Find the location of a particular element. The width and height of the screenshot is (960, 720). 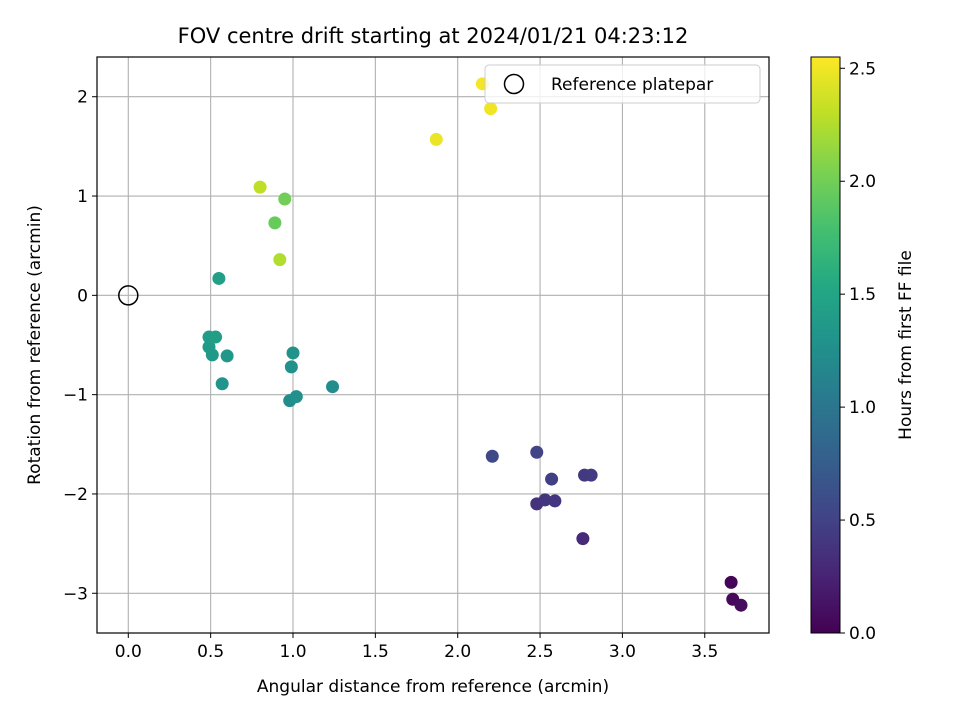

legend: Reference platepar is located at coordinates (622, 84).